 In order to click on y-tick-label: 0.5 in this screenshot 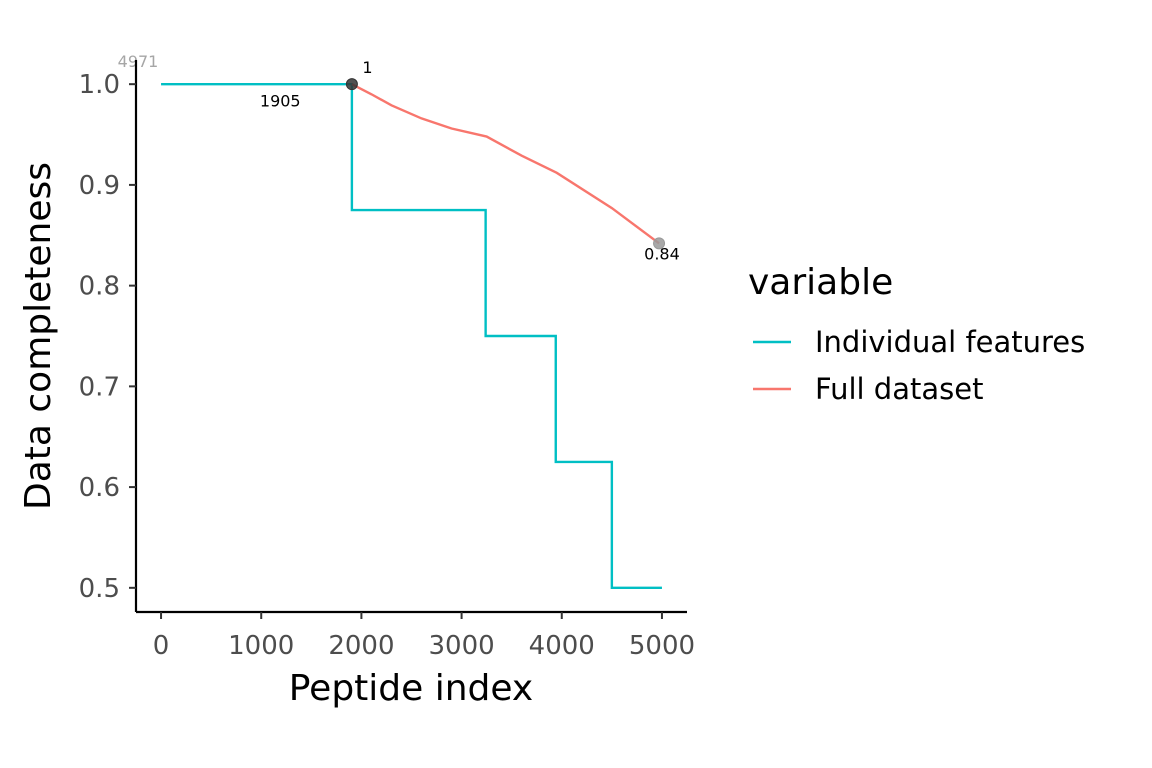, I will do `click(99, 589)`.